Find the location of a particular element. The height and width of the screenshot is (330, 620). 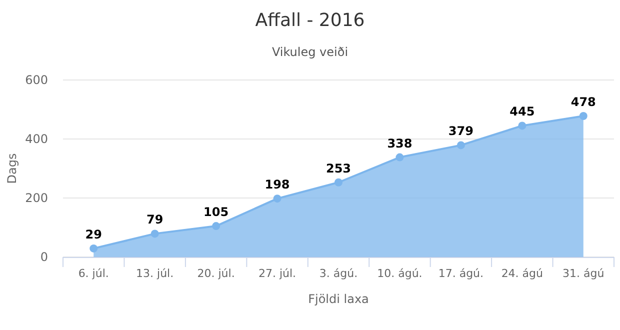

data-label: 253 is located at coordinates (339, 168).